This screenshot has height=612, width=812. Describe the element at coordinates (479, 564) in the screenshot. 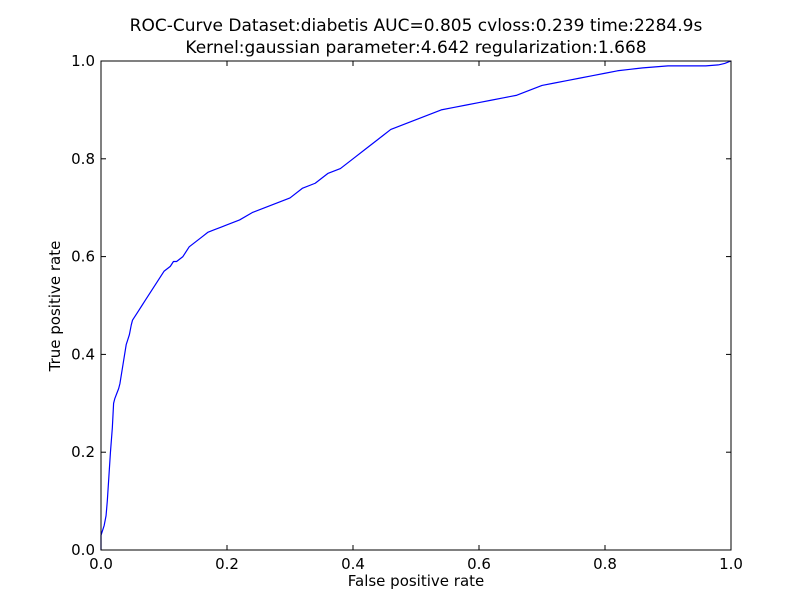

I see `x-tick-label: 0.6` at that location.